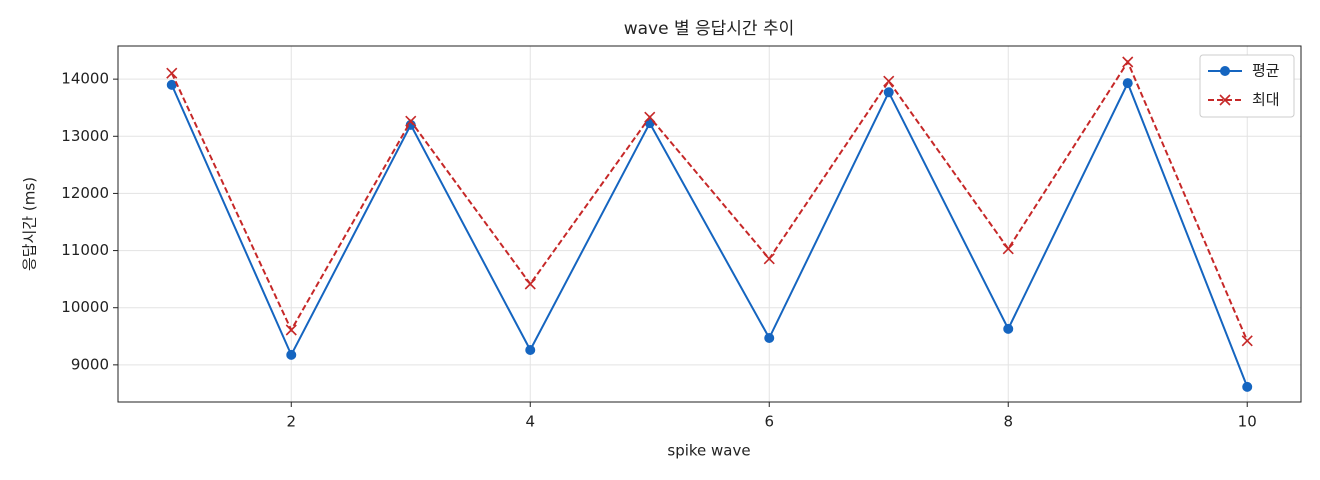 Image resolution: width=1320 pixels, height=480 pixels. I want to click on chart-title: wave 별 응답시간 추이, so click(709, 29).